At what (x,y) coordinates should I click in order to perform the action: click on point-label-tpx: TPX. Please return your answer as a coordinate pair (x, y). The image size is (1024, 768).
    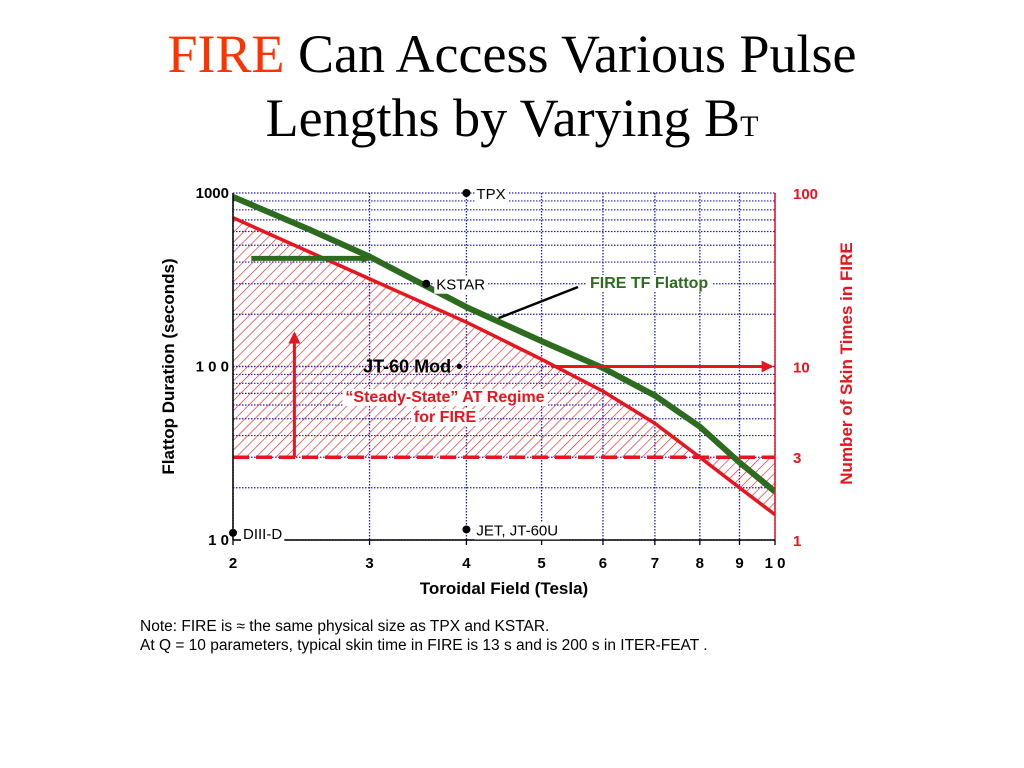
    Looking at the image, I should click on (490, 194).